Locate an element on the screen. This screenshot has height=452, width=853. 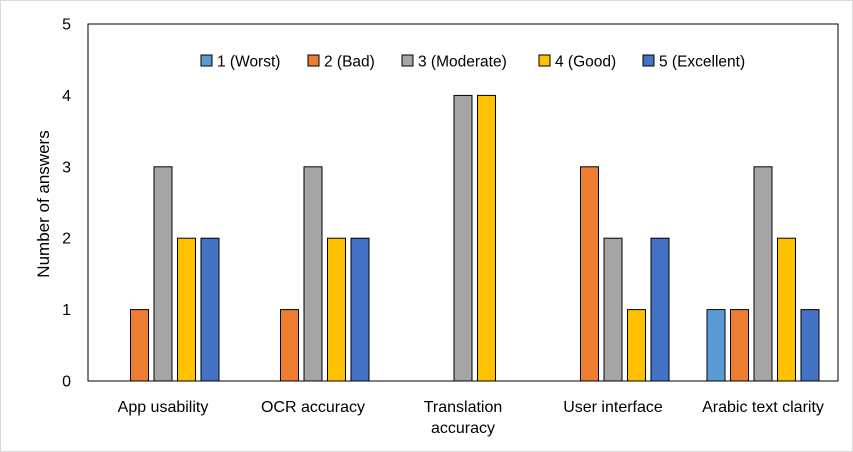
x-tick-label-line: App usability is located at coordinates (163, 407).